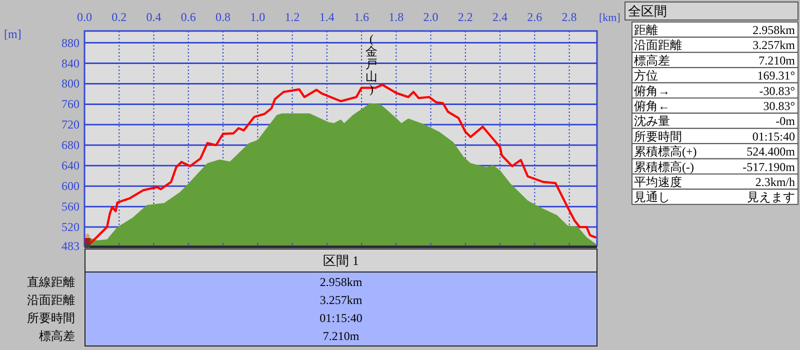 Image resolution: width=800 pixels, height=350 pixels. Describe the element at coordinates (771, 197) in the screenshot. I see `text: 見えます` at that location.